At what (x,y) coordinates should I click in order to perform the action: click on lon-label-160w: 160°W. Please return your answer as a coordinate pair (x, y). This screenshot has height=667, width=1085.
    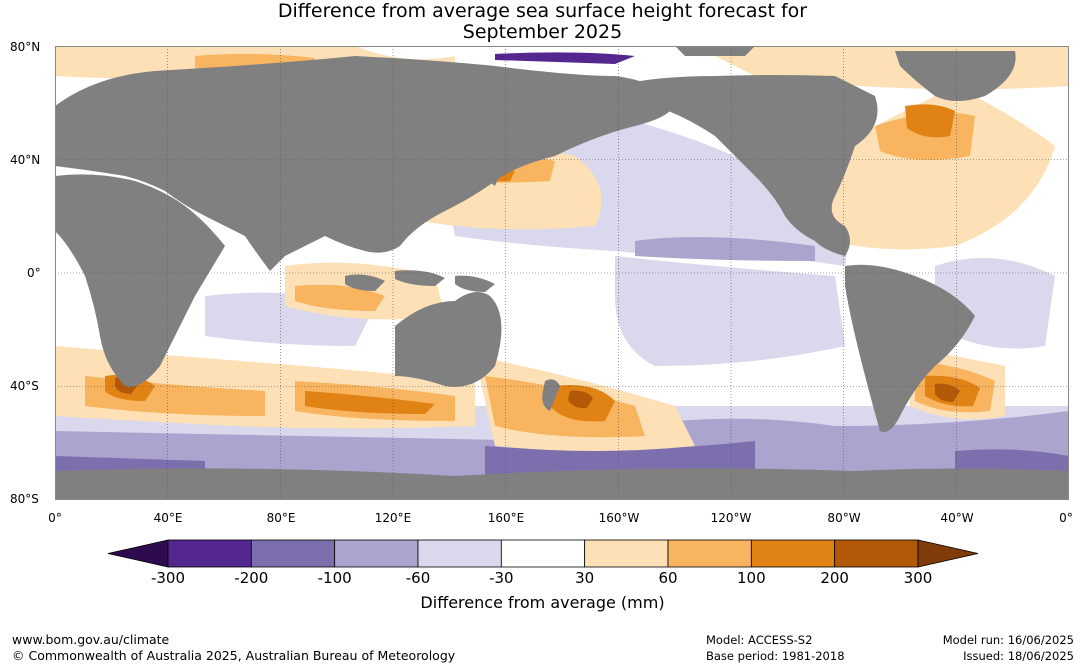
    Looking at the image, I should click on (619, 518).